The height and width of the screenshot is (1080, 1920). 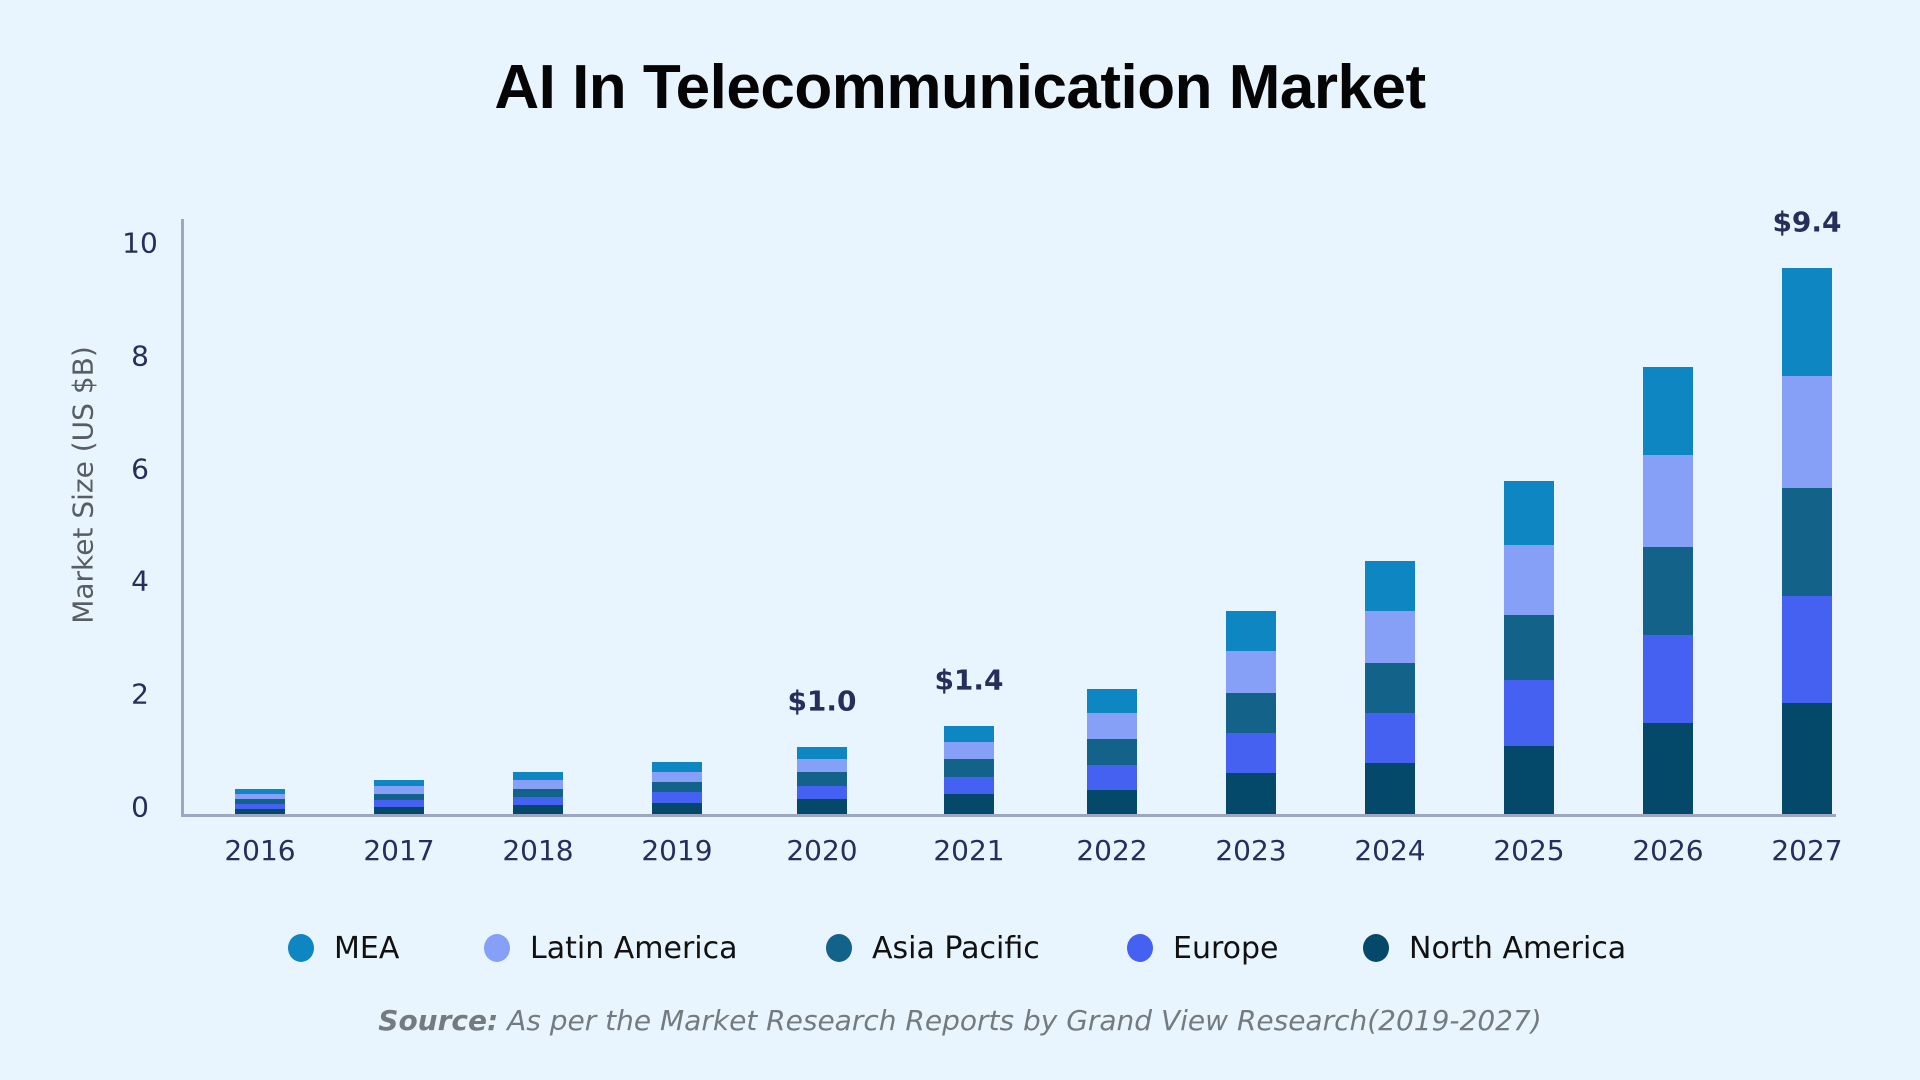 I want to click on bar-2017, so click(x=399, y=797).